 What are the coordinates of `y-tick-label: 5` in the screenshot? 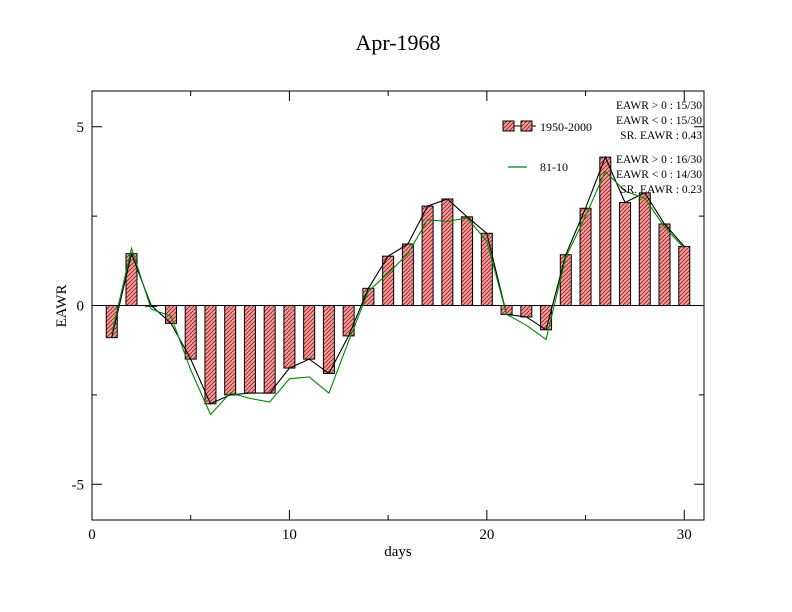 It's located at (81, 128).